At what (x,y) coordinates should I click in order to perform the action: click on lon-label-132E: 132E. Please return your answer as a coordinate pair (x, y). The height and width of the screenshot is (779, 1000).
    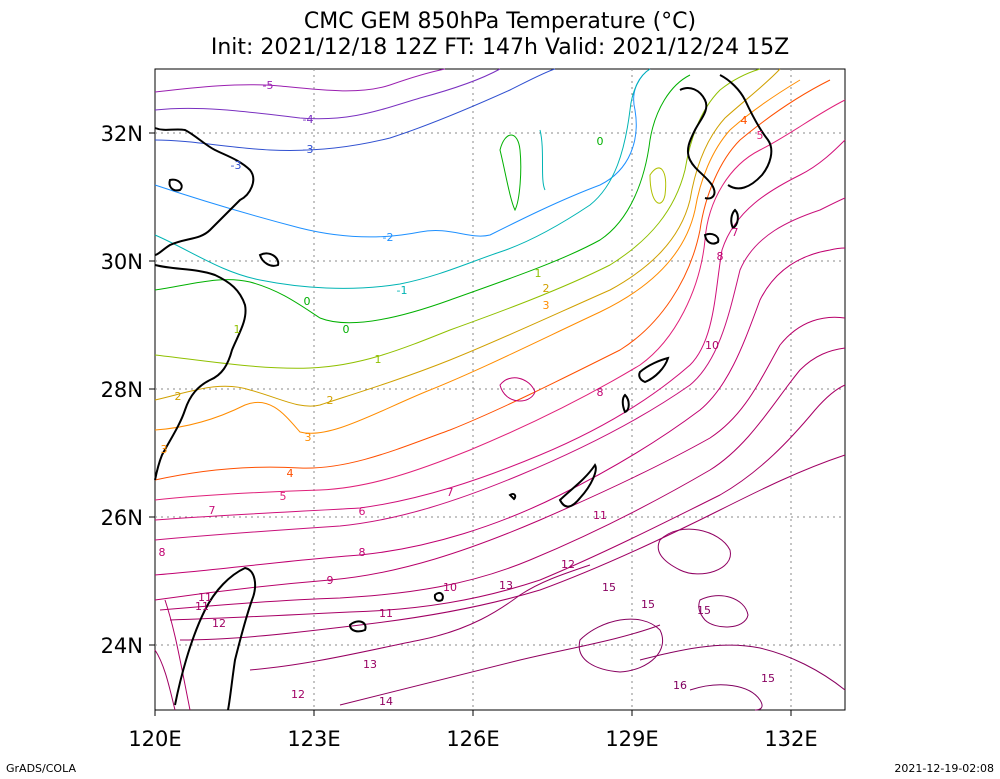
    Looking at the image, I should click on (790, 739).